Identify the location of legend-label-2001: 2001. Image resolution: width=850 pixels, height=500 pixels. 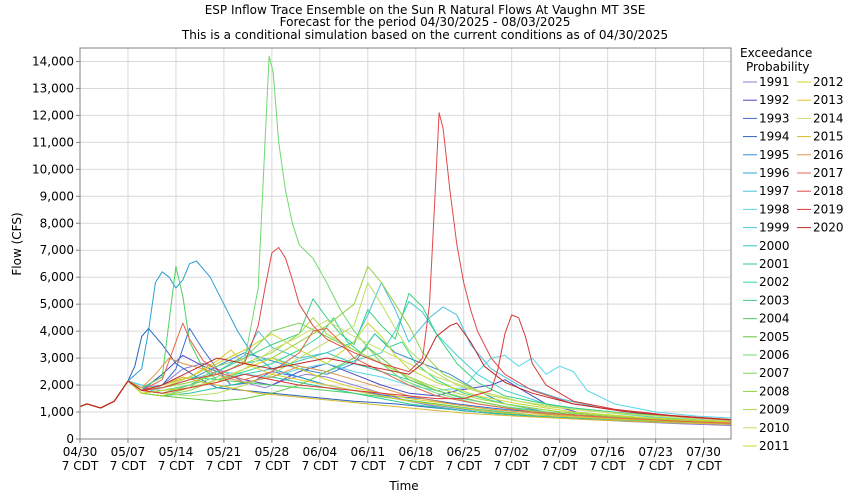
(774, 264).